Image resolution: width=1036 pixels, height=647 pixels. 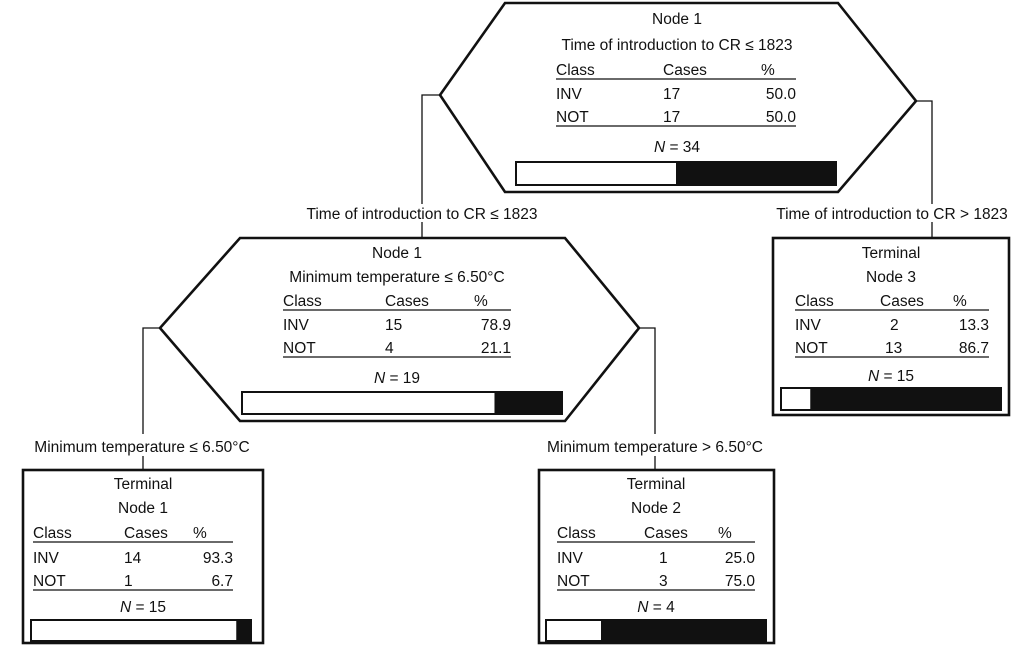 What do you see at coordinates (496, 348) in the screenshot?
I see `inner-row-not-pct: 21.1` at bounding box center [496, 348].